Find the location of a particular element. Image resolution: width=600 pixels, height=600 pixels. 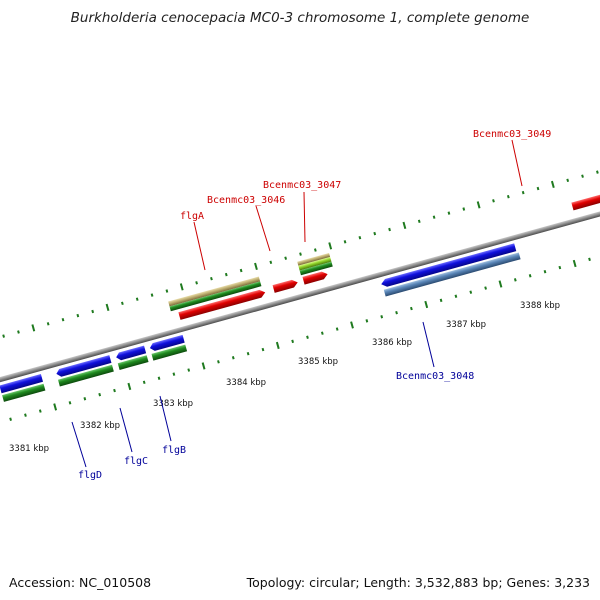

misc-feature is located at coordinates (315, 263).